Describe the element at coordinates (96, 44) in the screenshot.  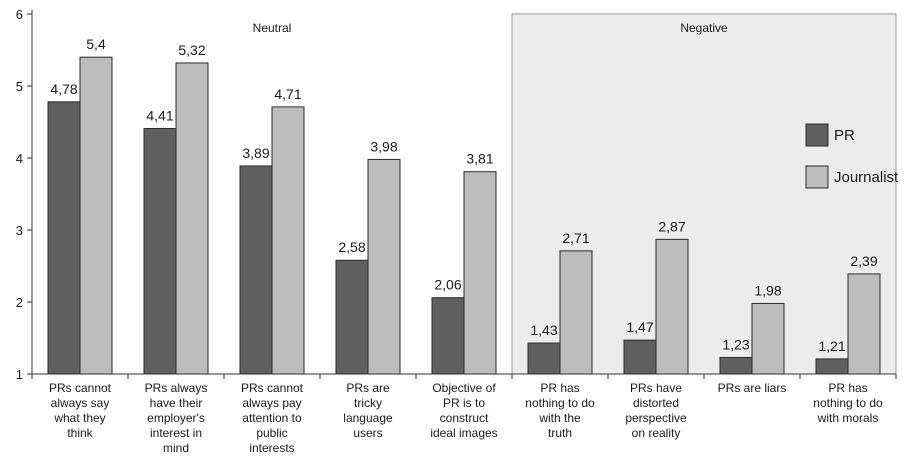
I see `data-label-journalist-0: 5,4` at that location.